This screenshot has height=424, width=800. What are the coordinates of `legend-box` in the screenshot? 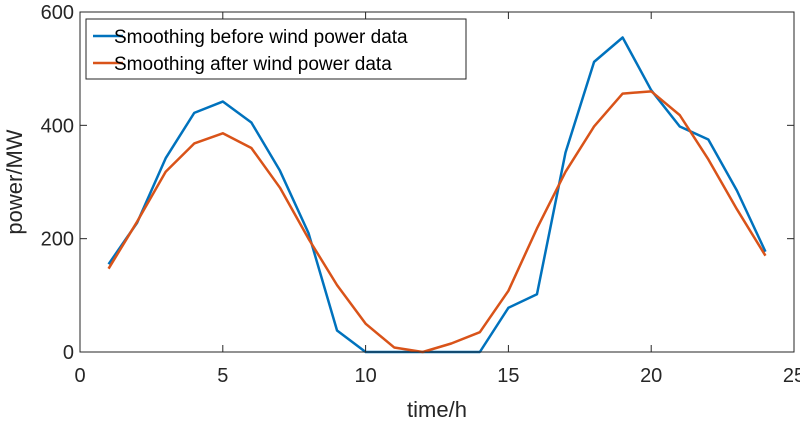 It's located at (276, 49).